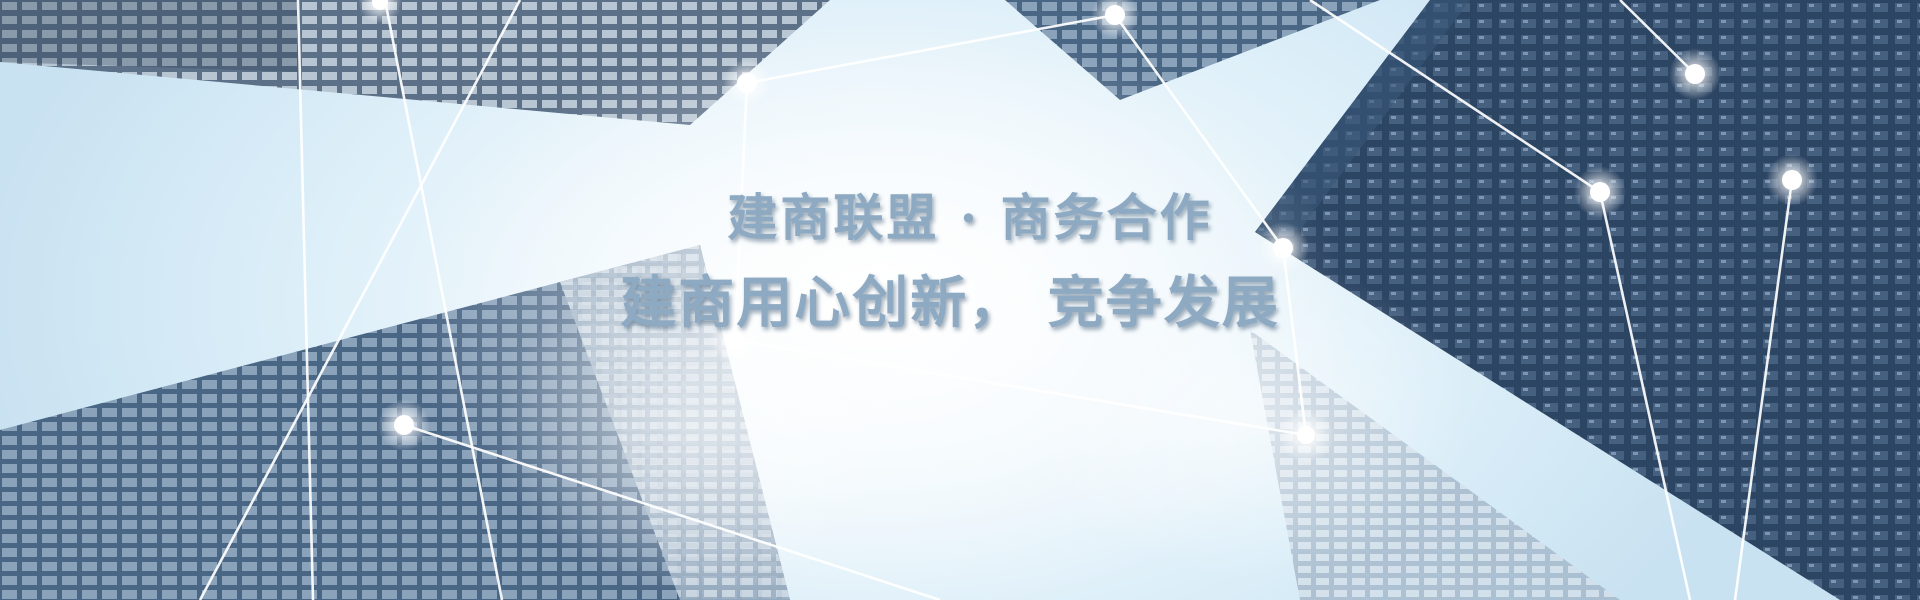 This screenshot has height=600, width=1920. What do you see at coordinates (970, 217) in the screenshot?
I see `slogan-line-1: 建商联盟 · 商务合作` at bounding box center [970, 217].